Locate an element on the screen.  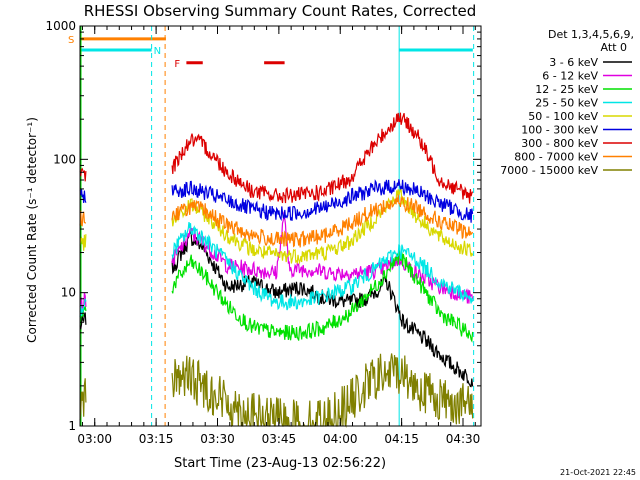
flag-label-N: N is located at coordinates (157, 51).